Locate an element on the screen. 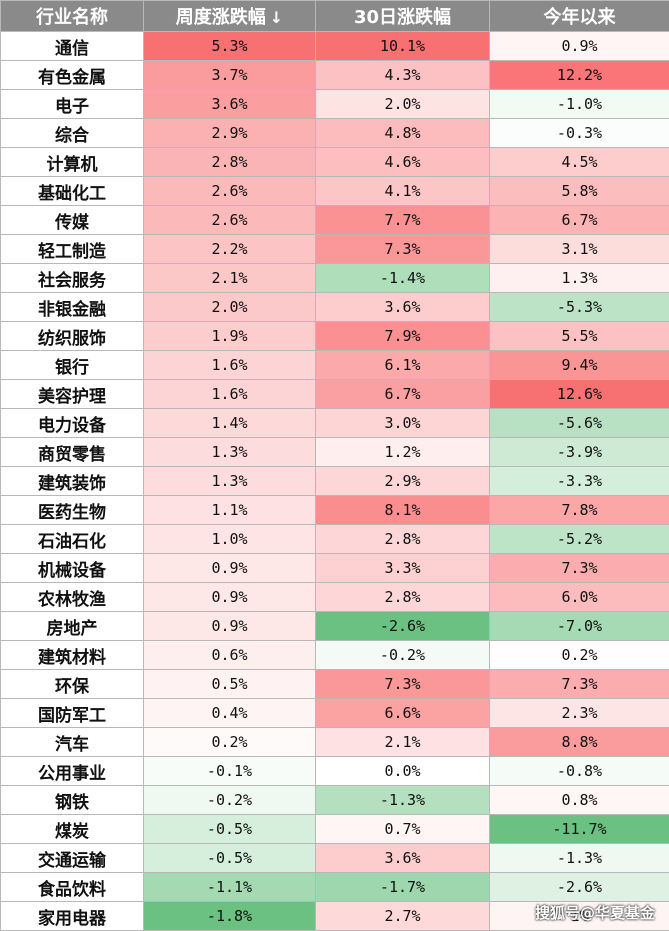 The image size is (669, 931). ytd-cell: -5.2% is located at coordinates (579, 539).